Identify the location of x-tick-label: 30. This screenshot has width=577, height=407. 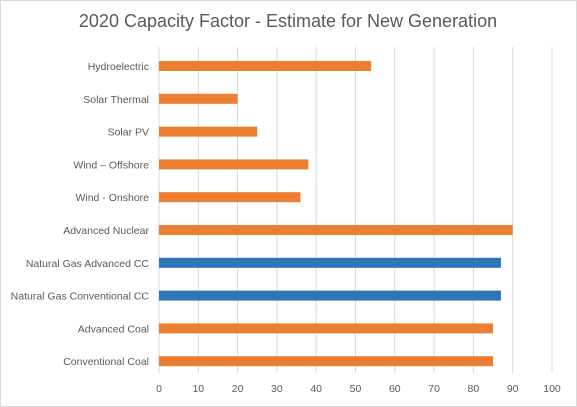
(277, 389).